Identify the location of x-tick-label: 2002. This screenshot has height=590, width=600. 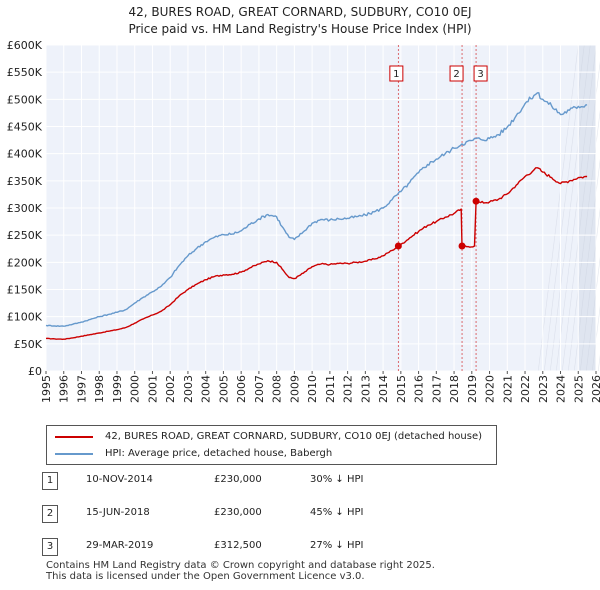
(170, 389).